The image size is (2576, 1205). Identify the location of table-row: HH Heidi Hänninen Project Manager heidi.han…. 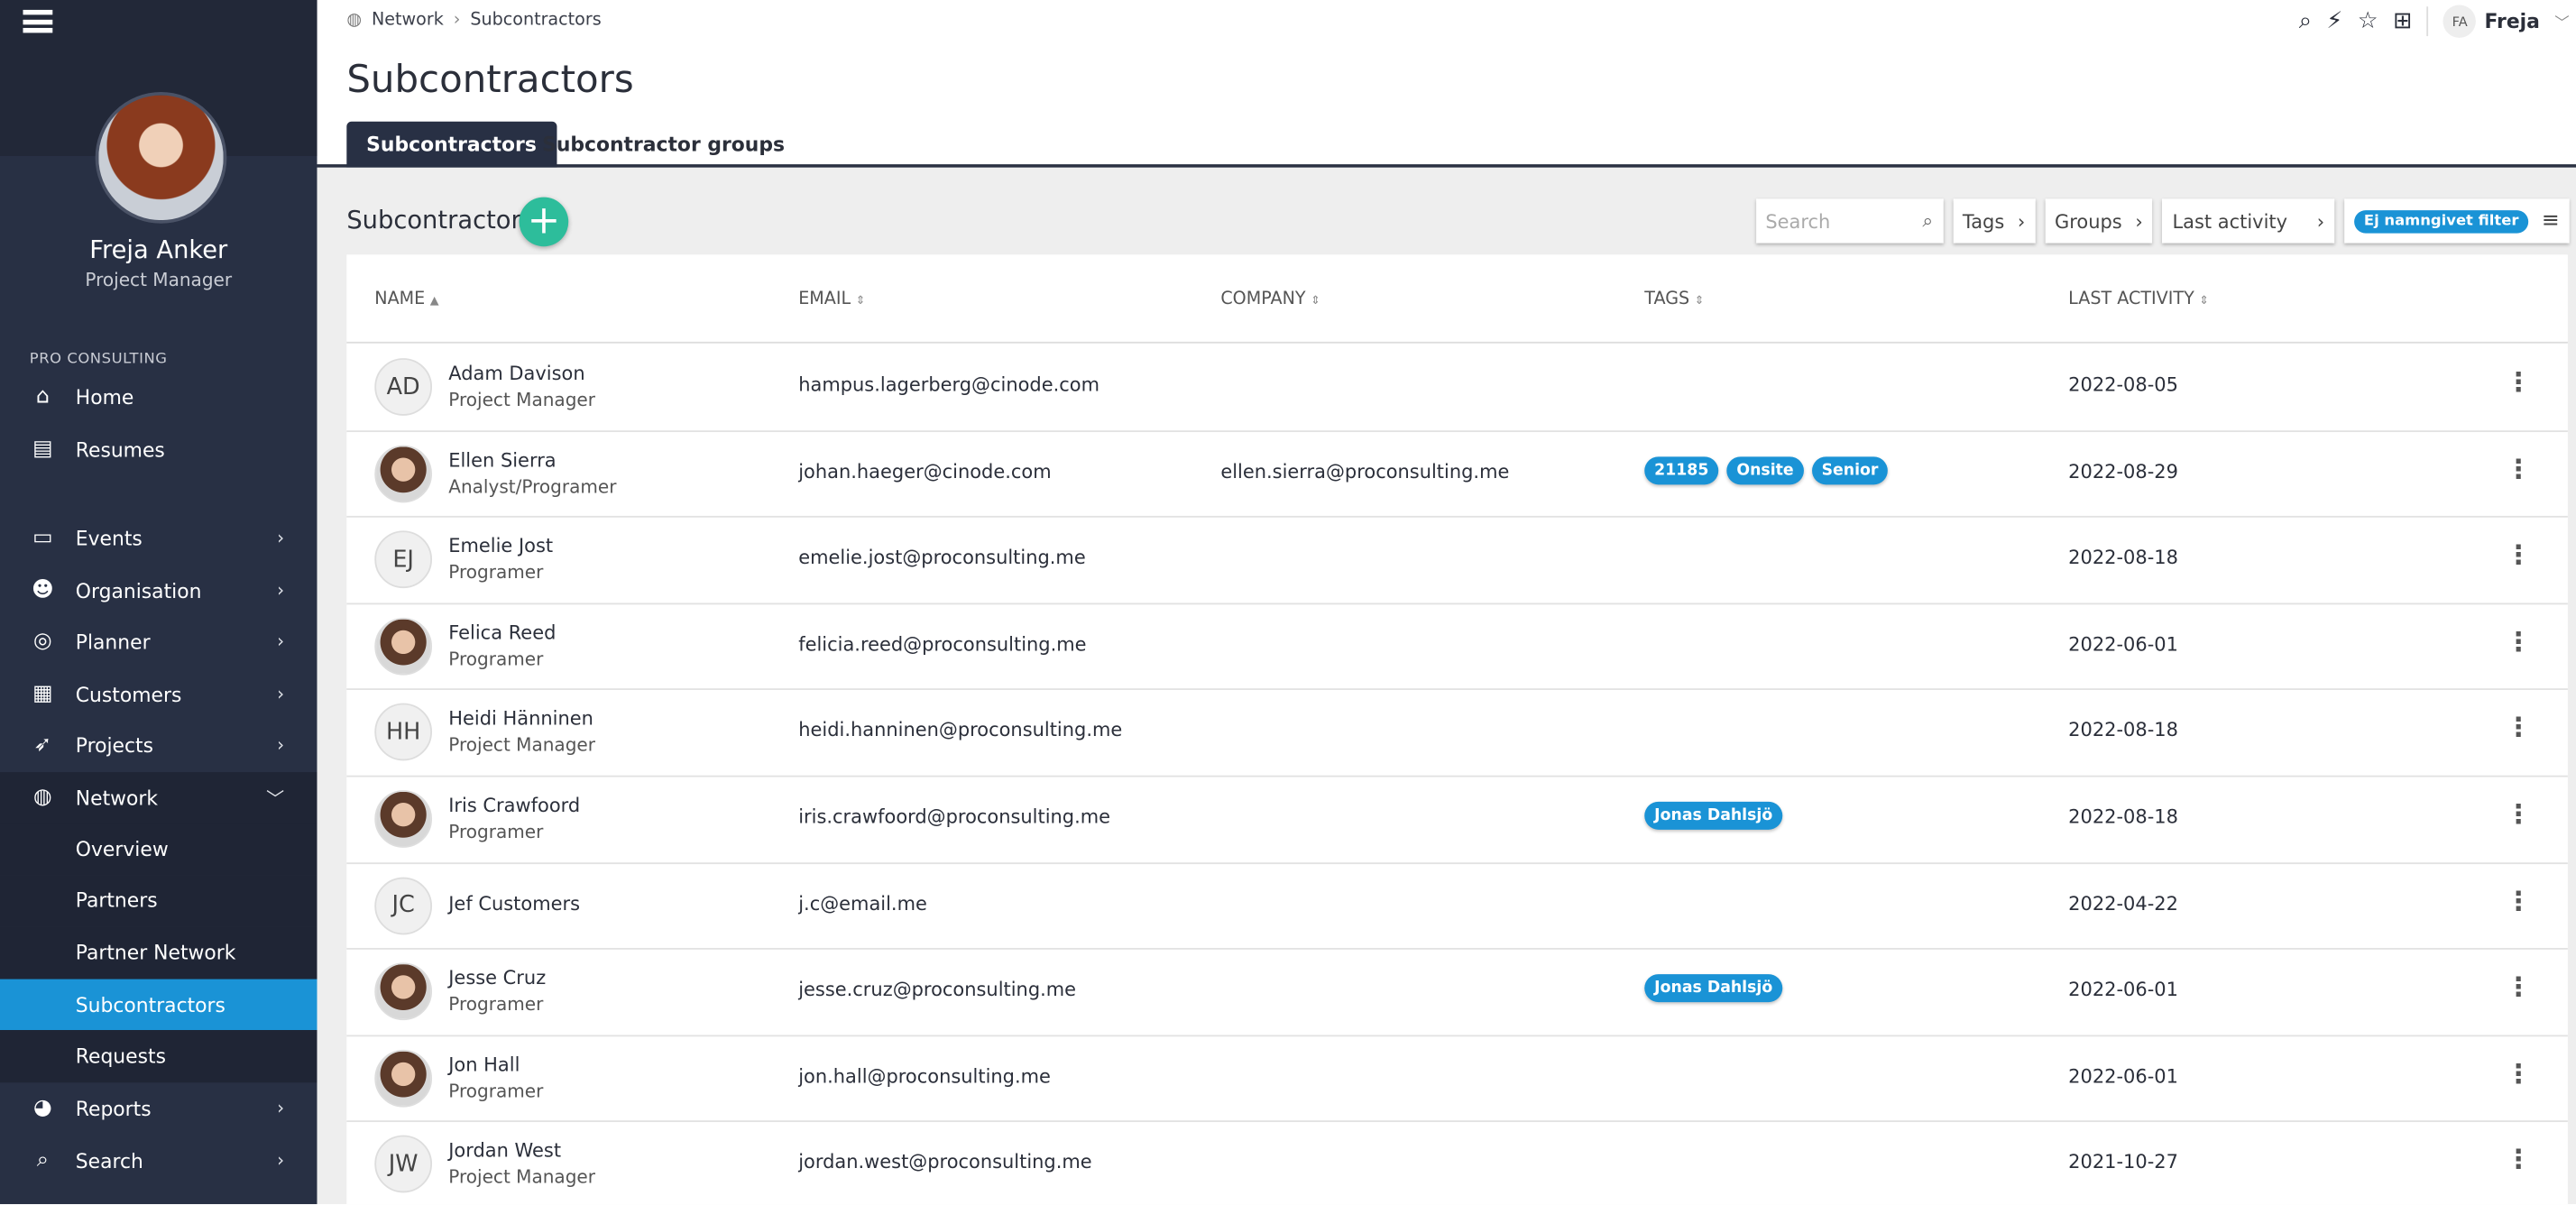
(1457, 733).